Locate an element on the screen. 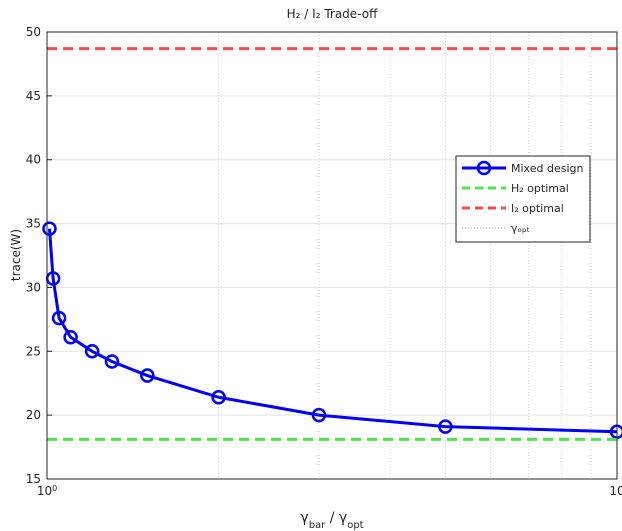 The width and height of the screenshot is (622, 531). y-tick-label: 25 is located at coordinates (33, 351).